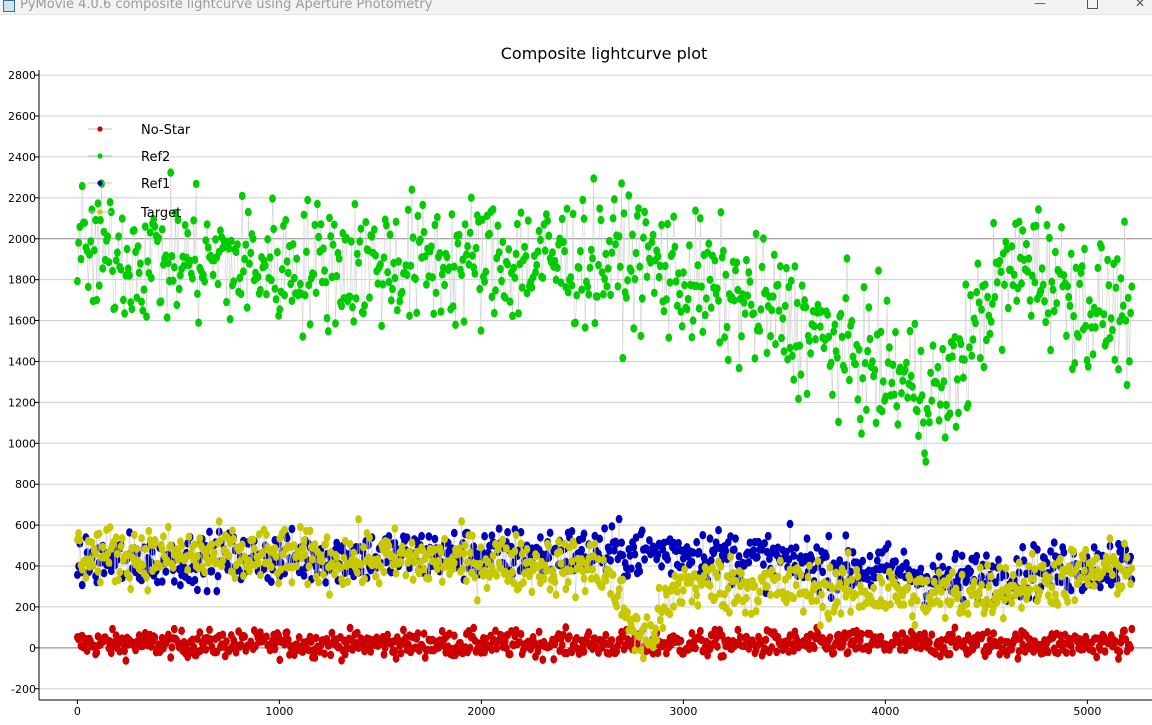  What do you see at coordinates (1140, 5) in the screenshot?
I see `close-icon: ✕` at bounding box center [1140, 5].